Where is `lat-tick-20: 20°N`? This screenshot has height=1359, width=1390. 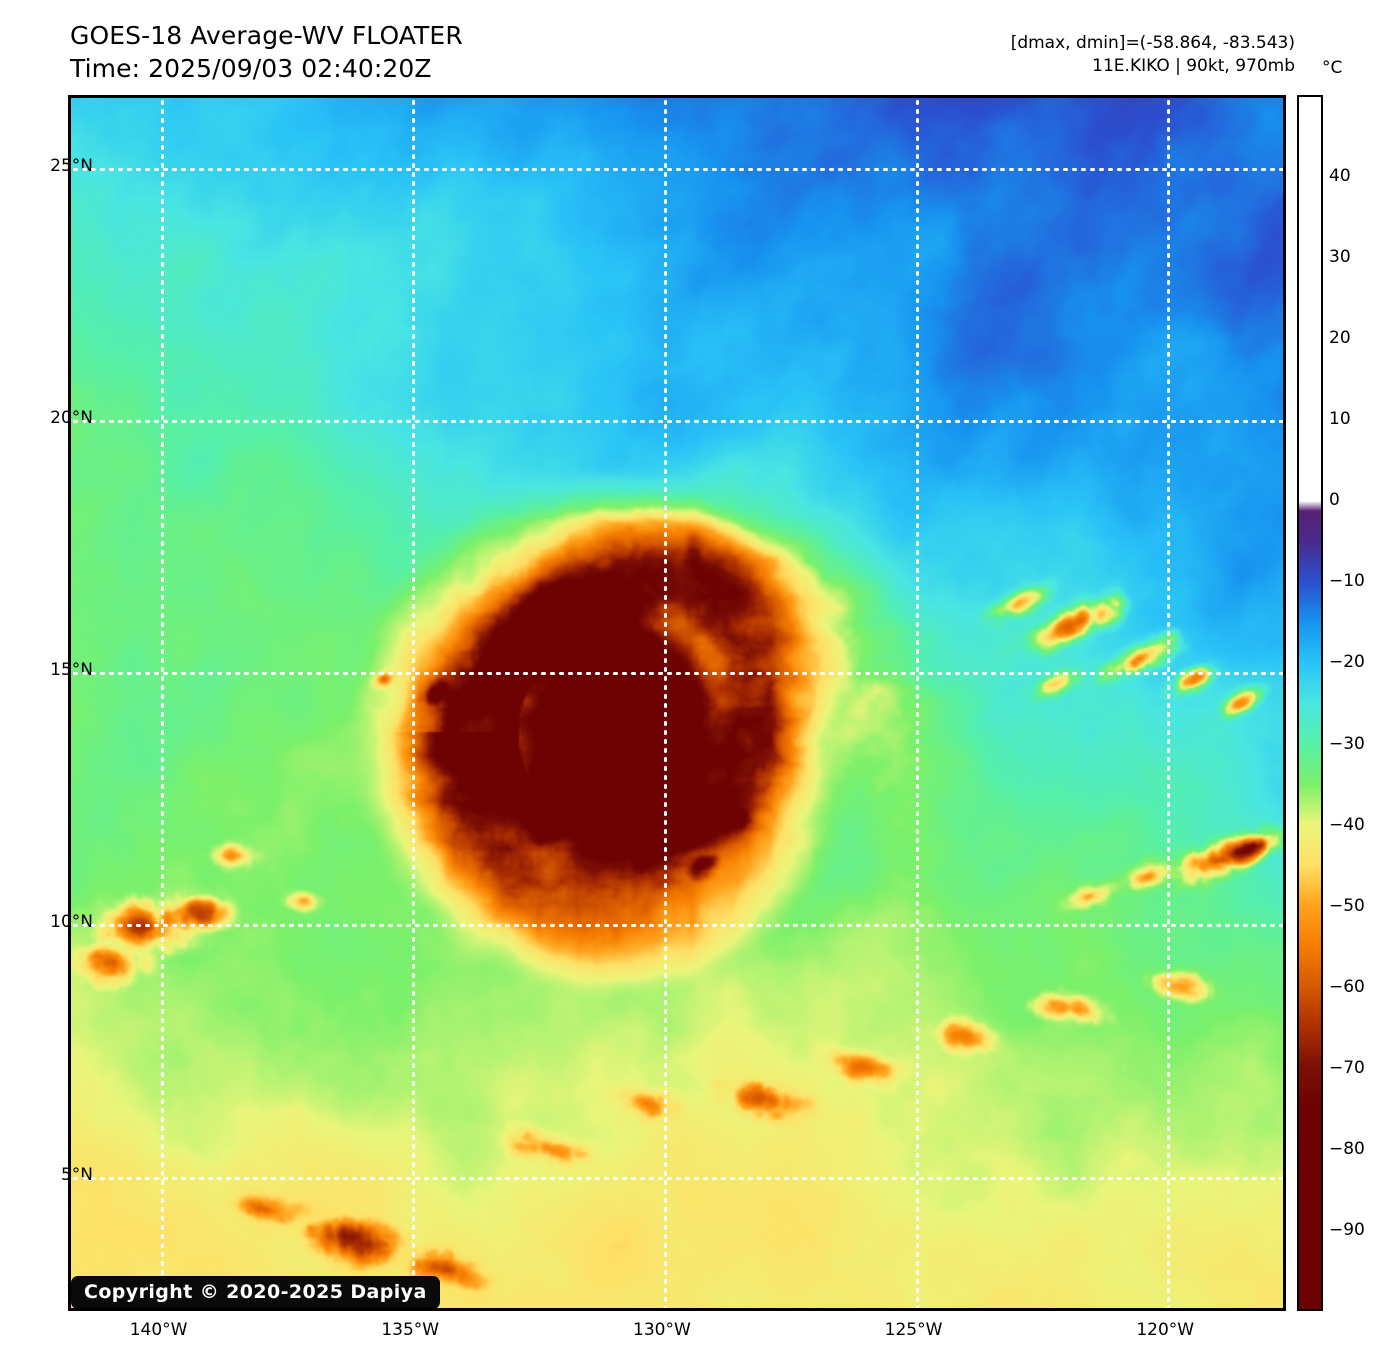 lat-tick-20: 20°N is located at coordinates (71, 417).